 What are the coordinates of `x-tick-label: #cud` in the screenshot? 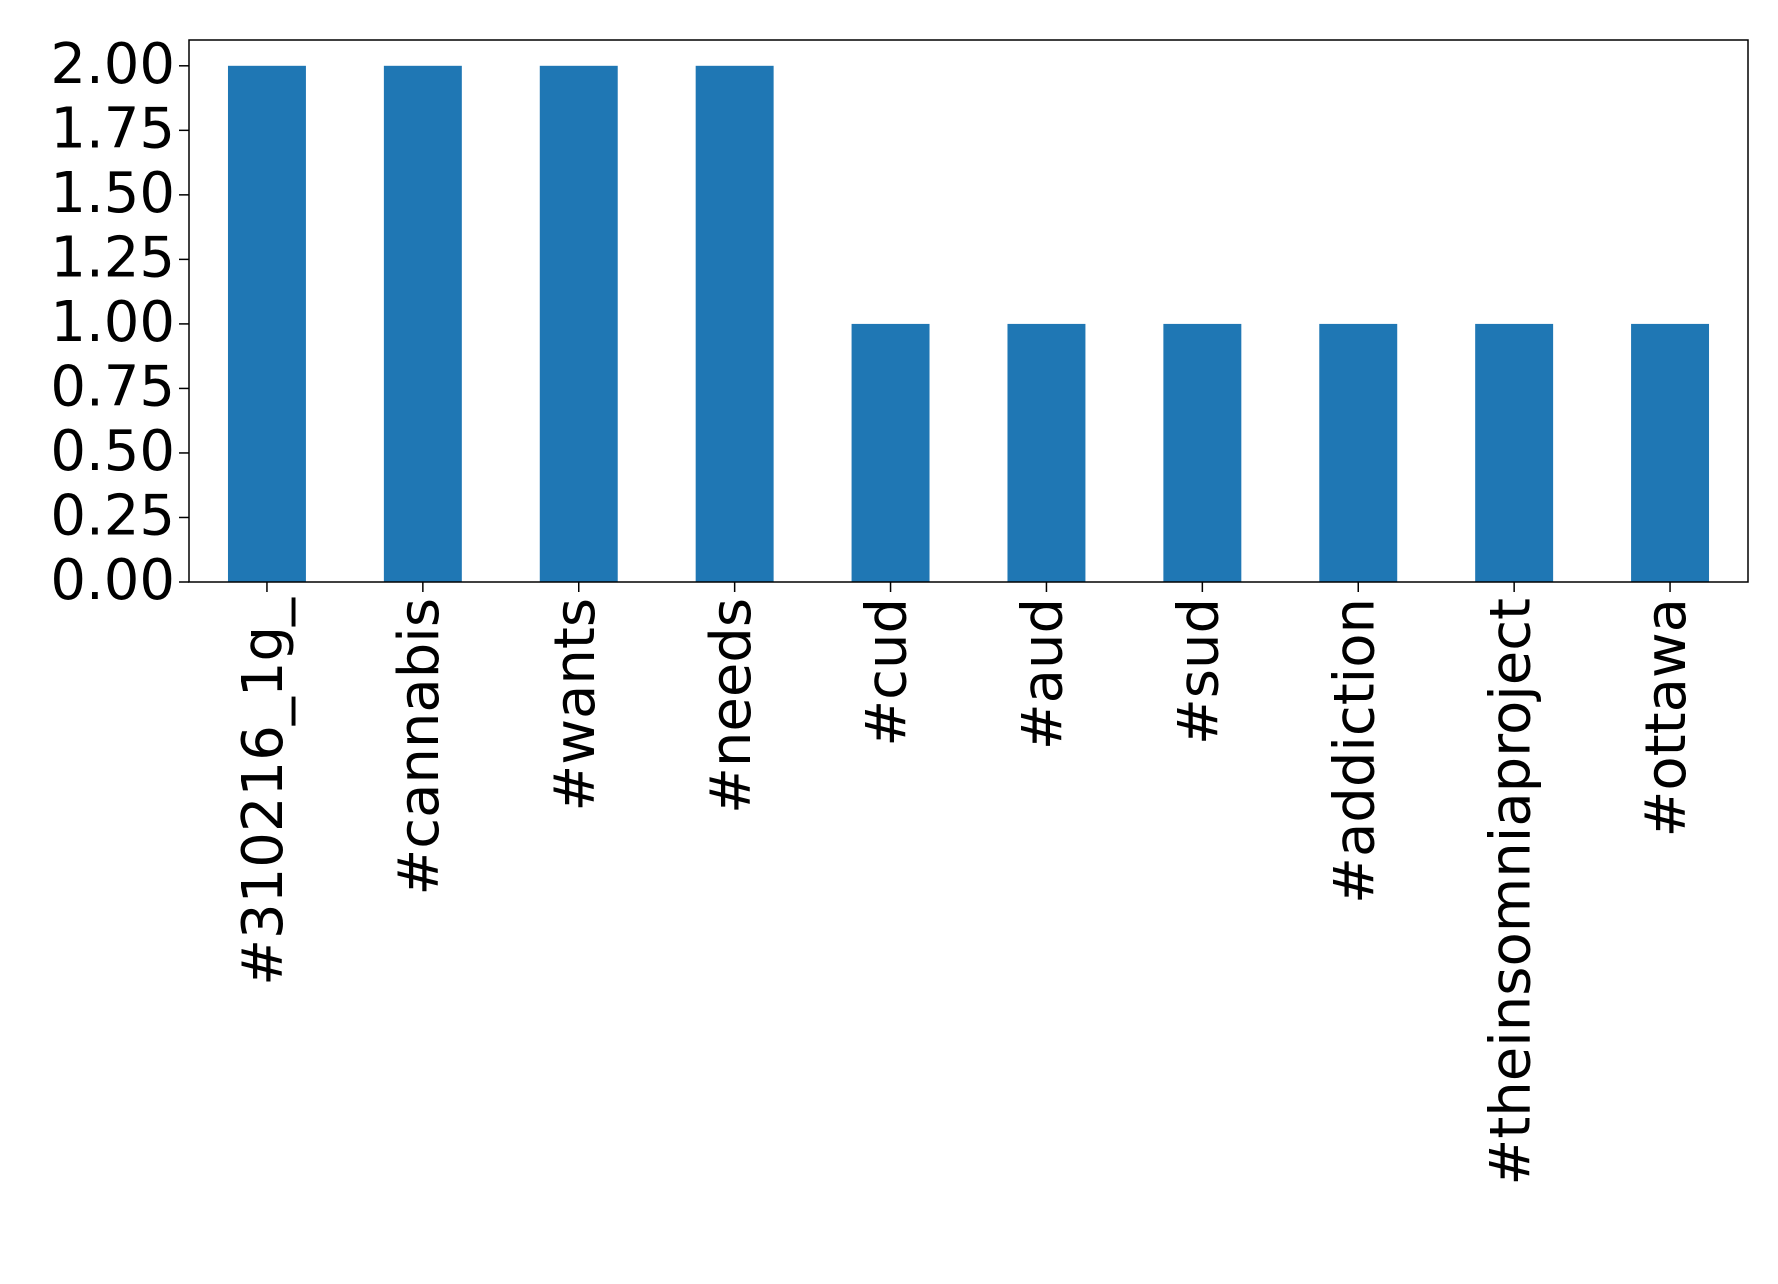 It's located at (887, 672).